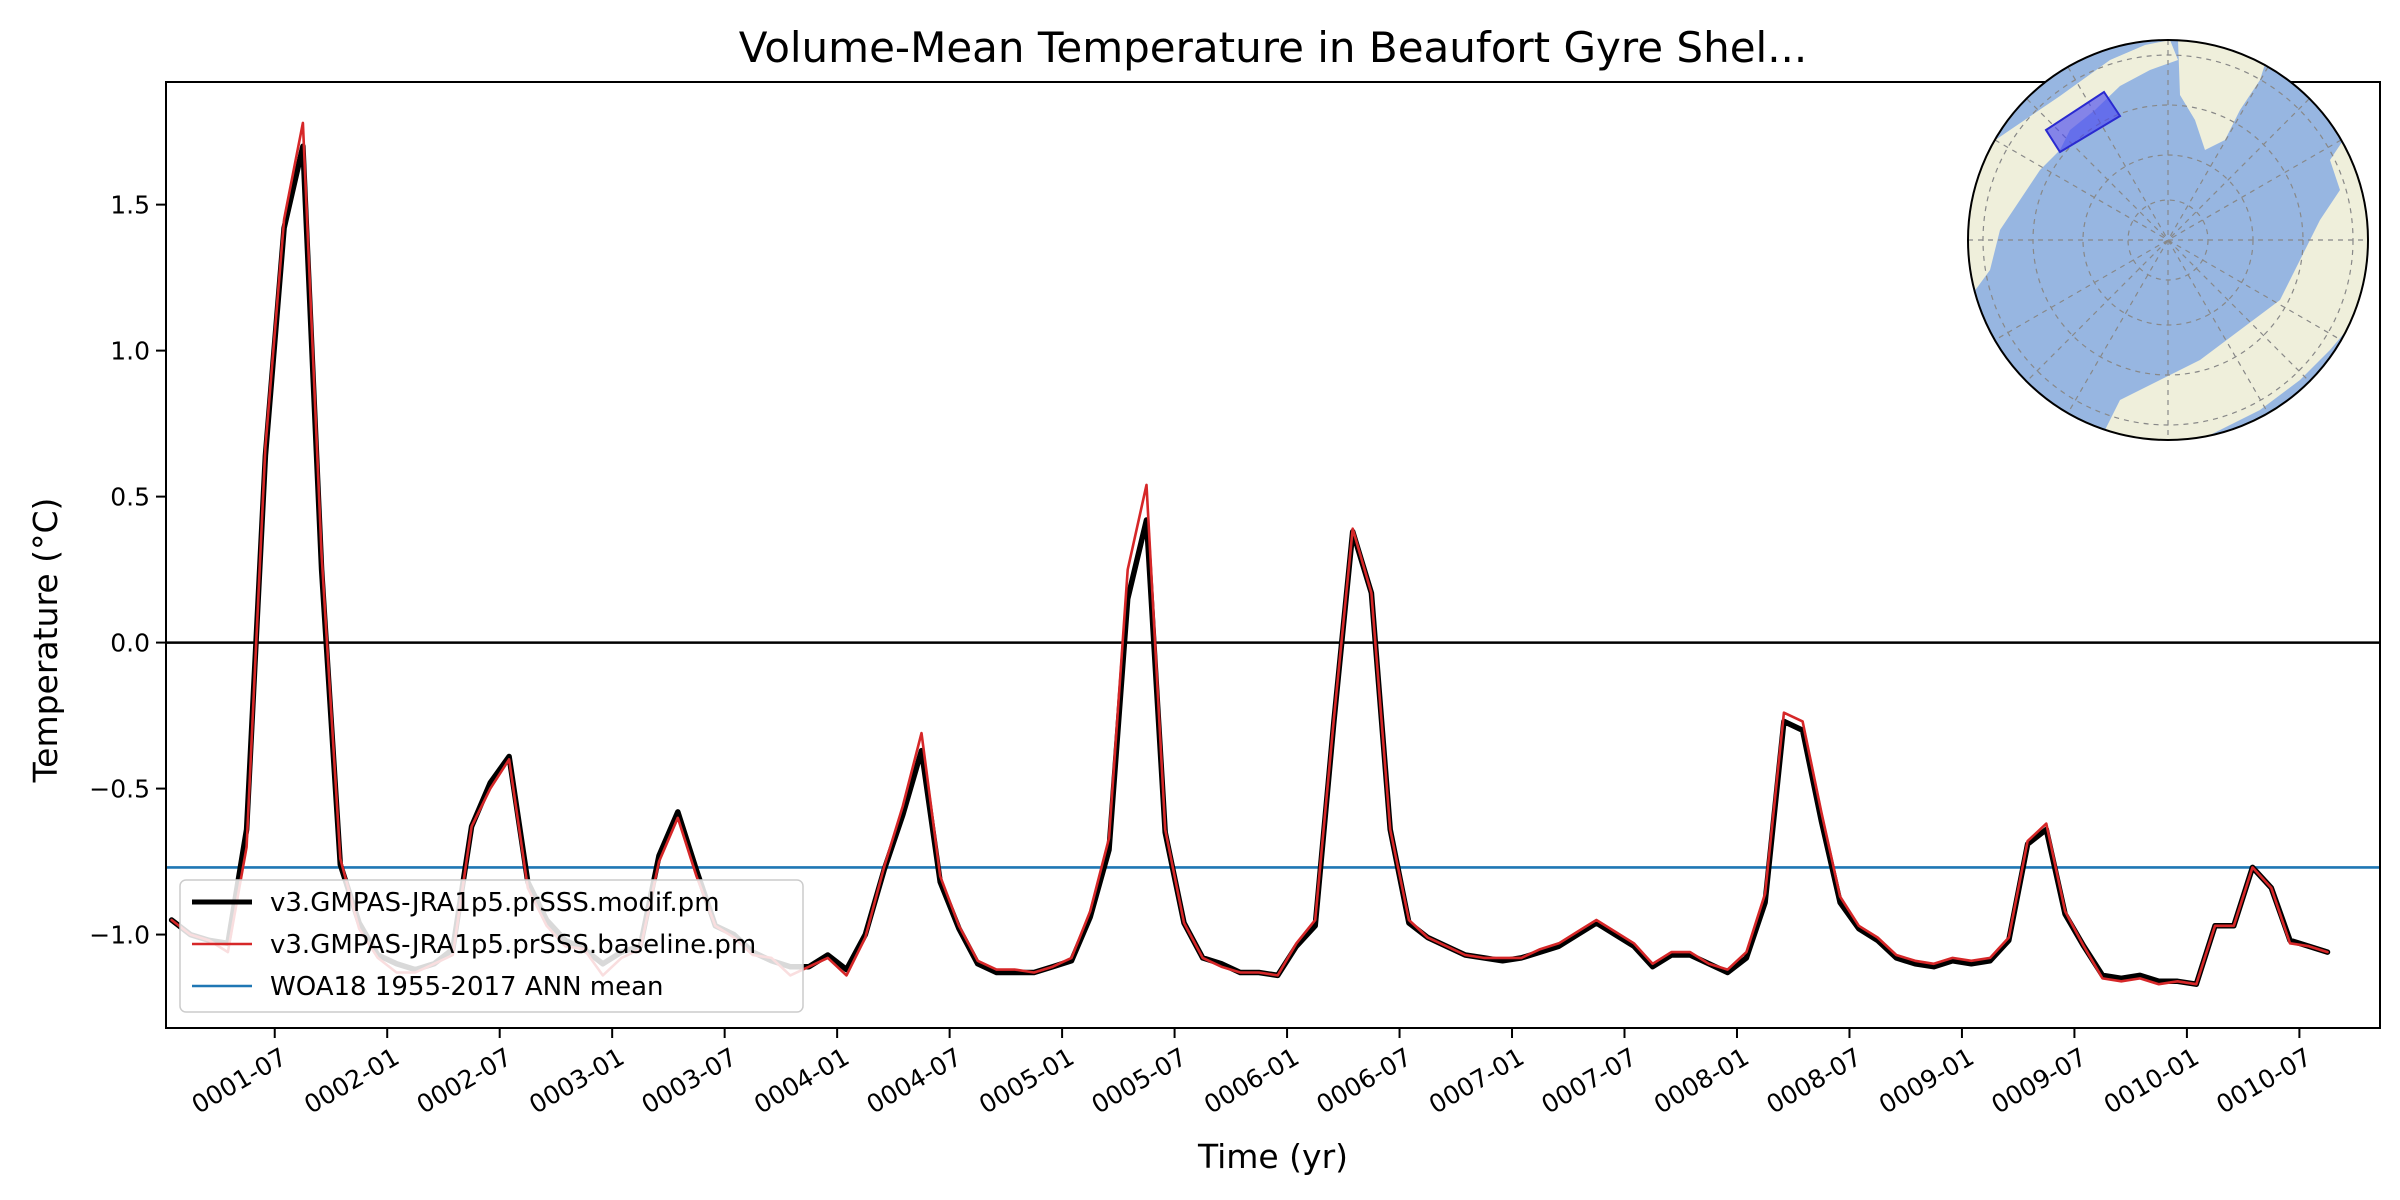 This screenshot has height=1200, width=2400. What do you see at coordinates (2234, 285) in the screenshot?
I see `map-land-eurasia` at bounding box center [2234, 285].